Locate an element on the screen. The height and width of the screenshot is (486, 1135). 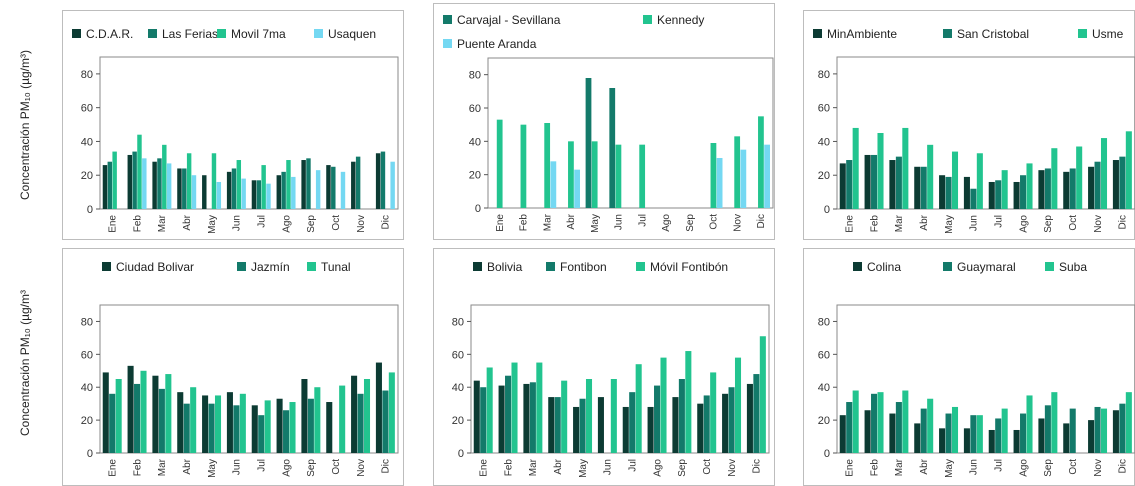
legend-label: Tunal is located at coordinates (336, 267).